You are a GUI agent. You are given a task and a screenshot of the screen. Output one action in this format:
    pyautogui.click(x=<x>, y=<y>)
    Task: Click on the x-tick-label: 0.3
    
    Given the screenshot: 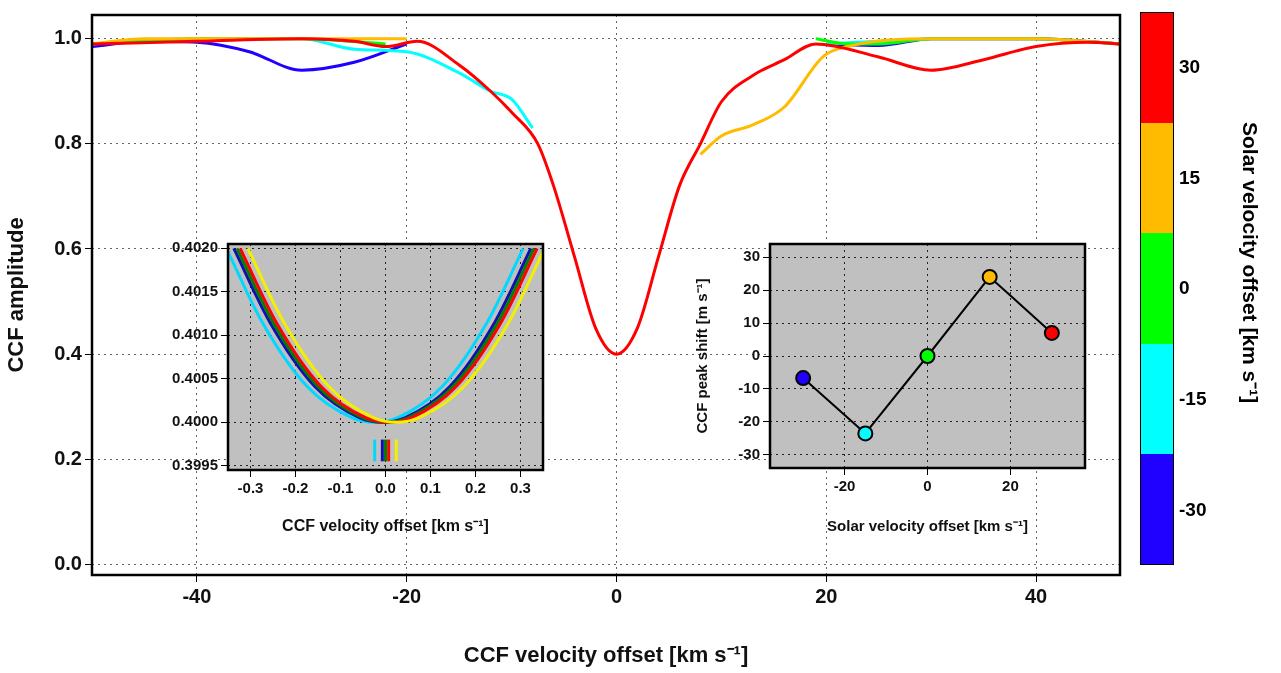 What is the action you would take?
    pyautogui.click(x=520, y=488)
    